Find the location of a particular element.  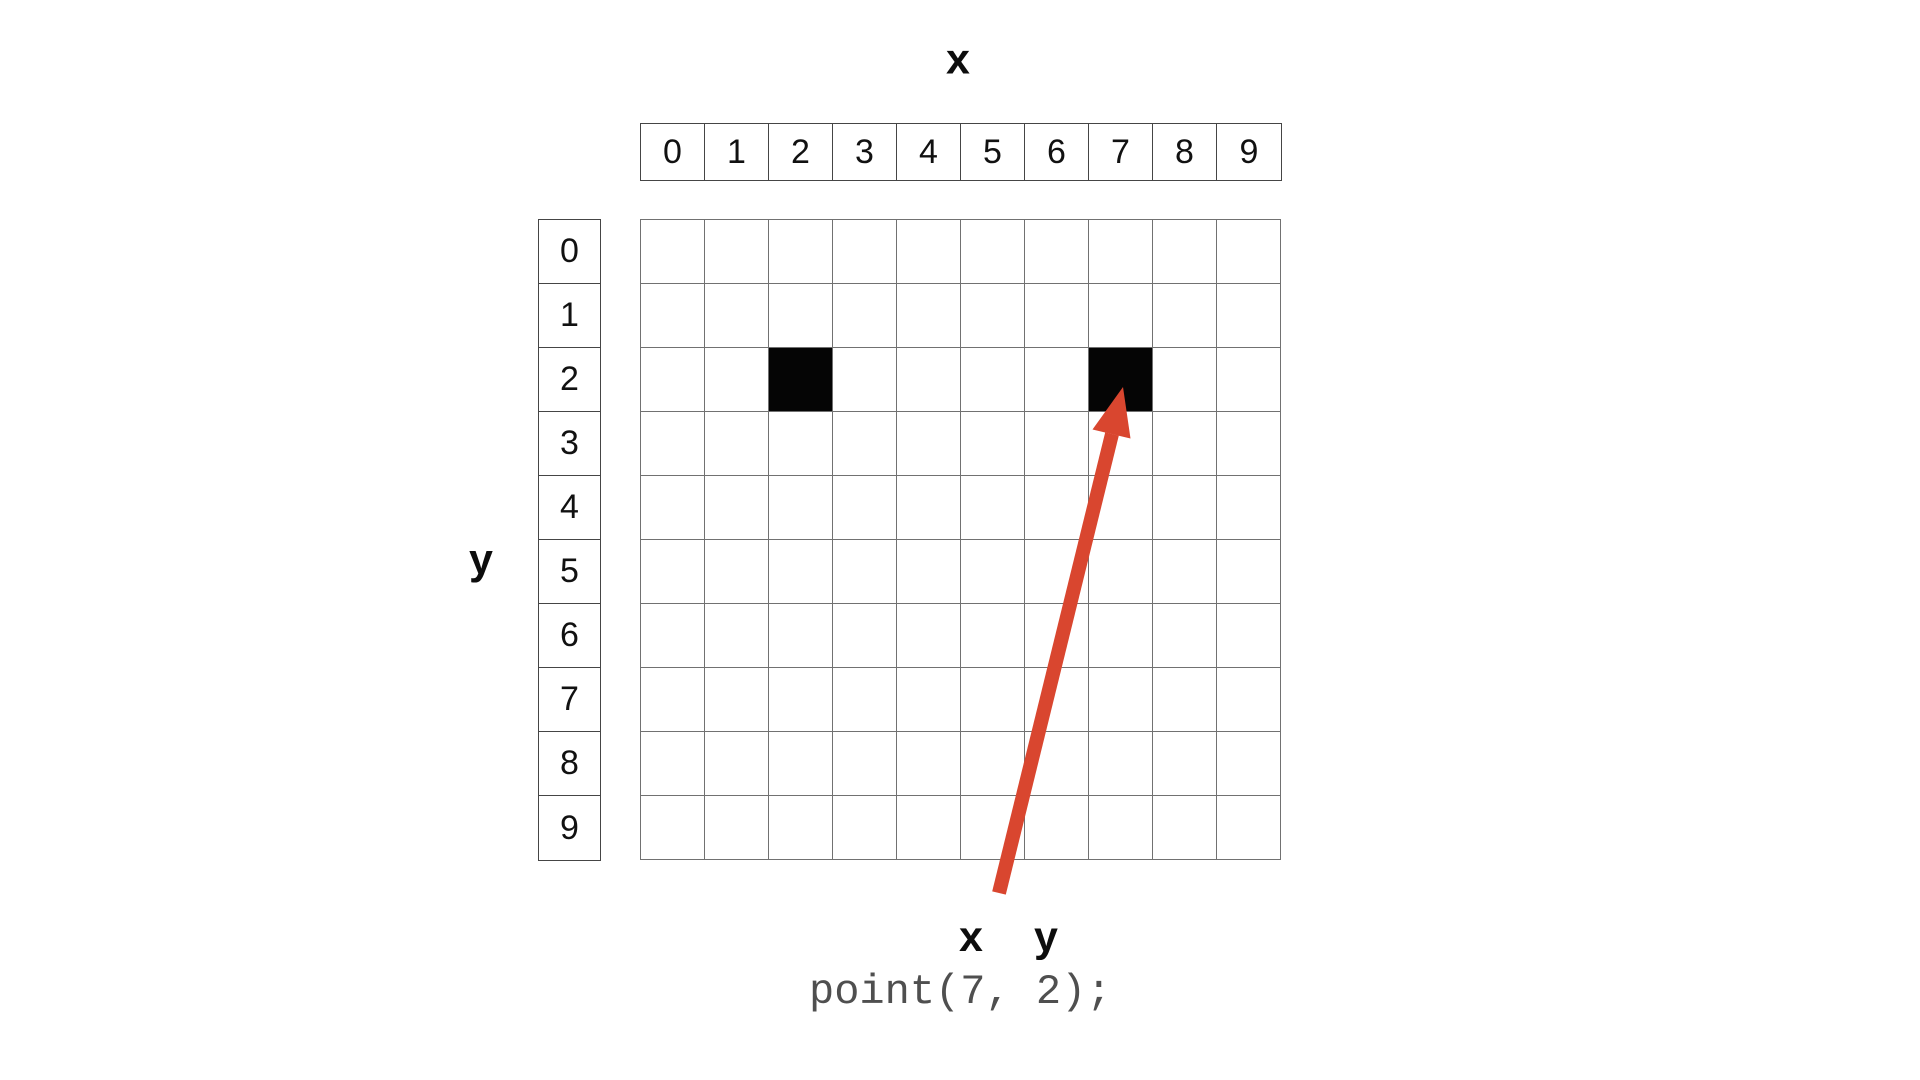

y-header-cell-4: 4 is located at coordinates (569, 508).